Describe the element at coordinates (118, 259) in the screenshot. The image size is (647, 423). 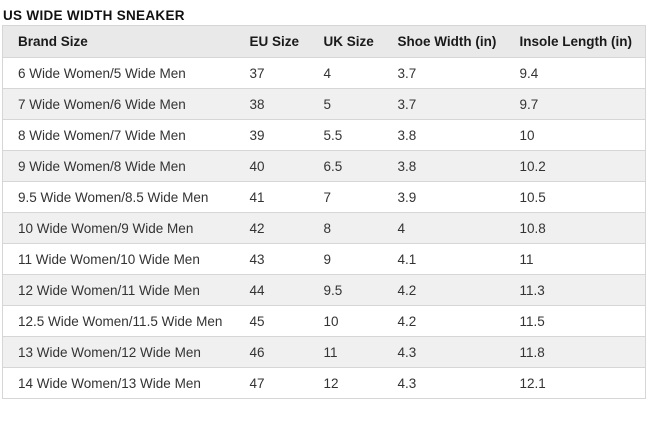
I see `cell-brand-size: 11 Wide Women/10 Wide Men` at that location.